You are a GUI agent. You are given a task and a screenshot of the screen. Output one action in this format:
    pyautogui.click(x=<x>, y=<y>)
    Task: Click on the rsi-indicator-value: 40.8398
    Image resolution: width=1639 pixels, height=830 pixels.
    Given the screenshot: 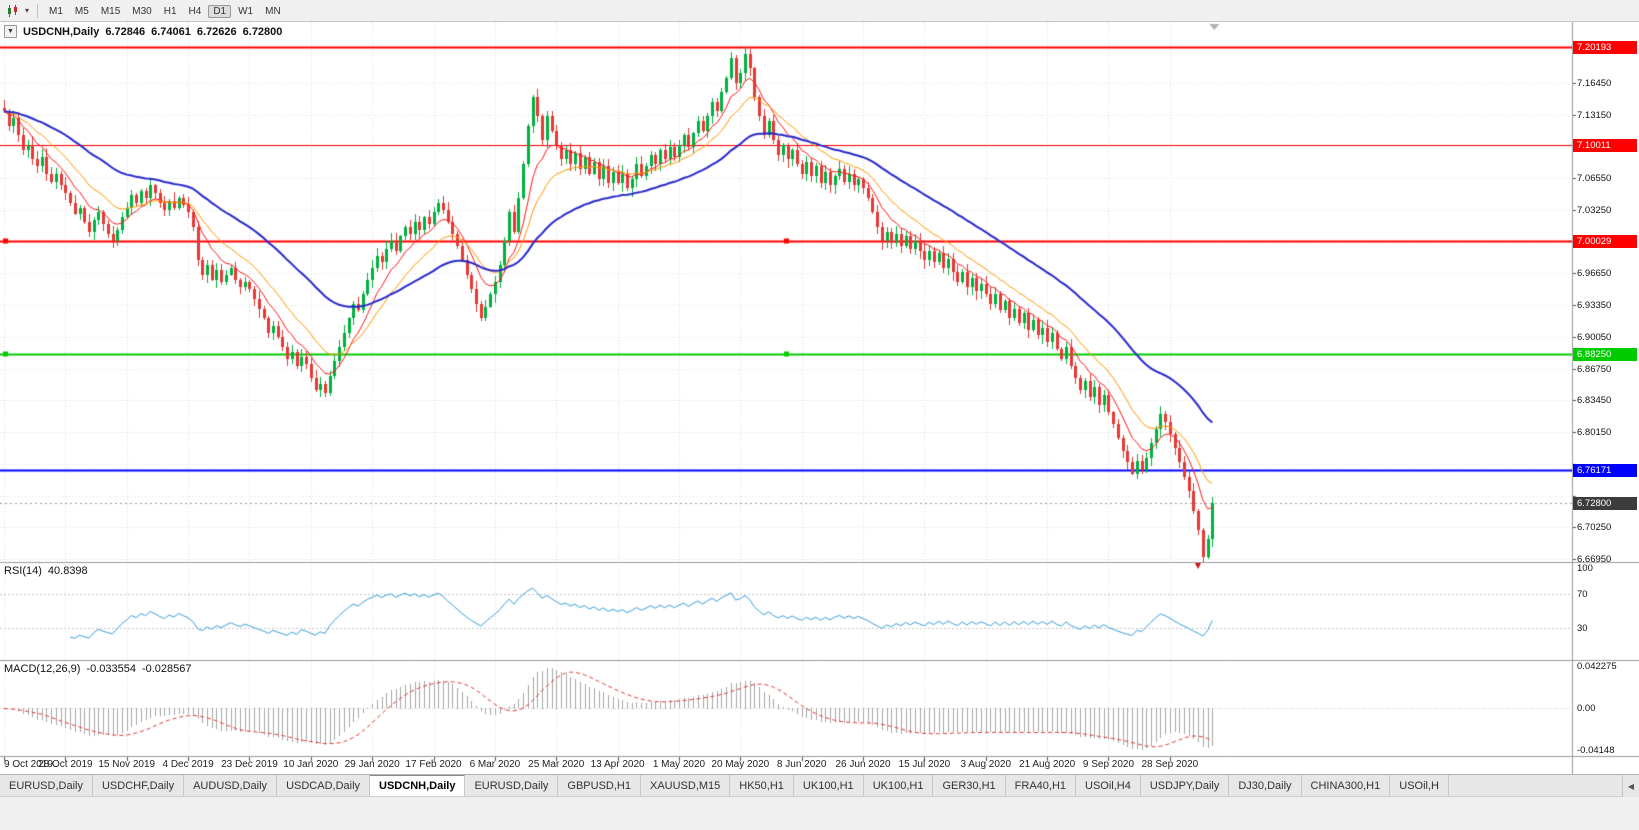 What is the action you would take?
    pyautogui.click(x=67, y=571)
    